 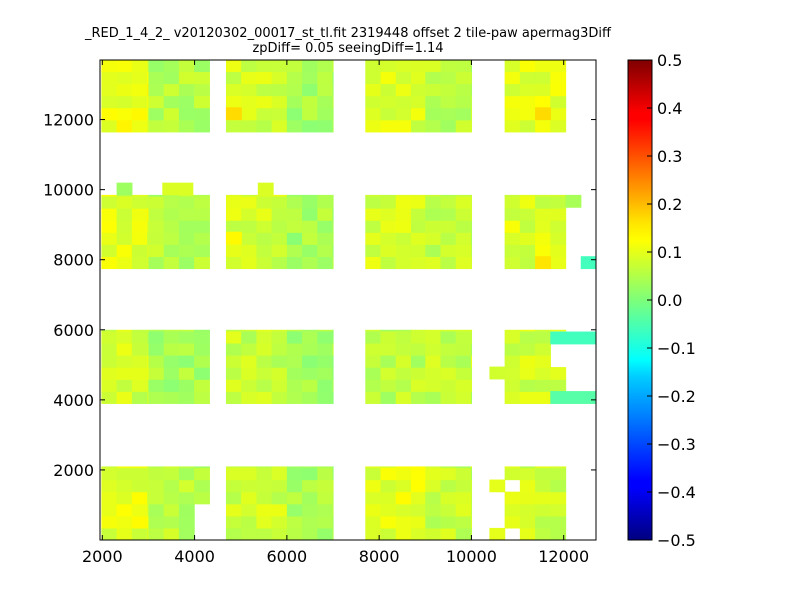 I want to click on chart-title-line2: zpDiff= 0.05 seeingDiff=1.14, so click(x=347, y=48).